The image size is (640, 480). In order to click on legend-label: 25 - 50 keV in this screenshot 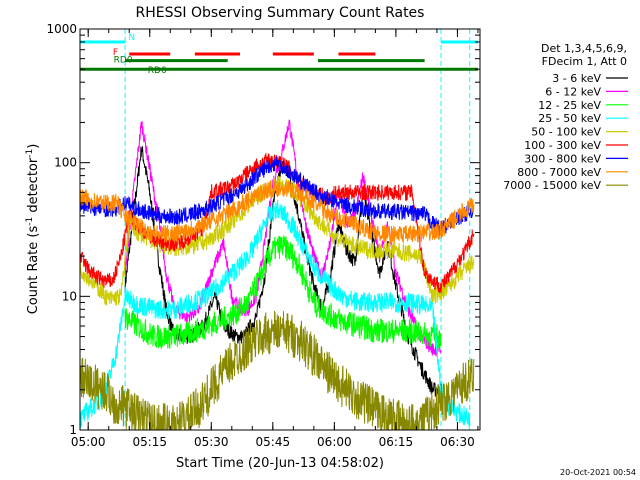, I will do `click(569, 118)`.